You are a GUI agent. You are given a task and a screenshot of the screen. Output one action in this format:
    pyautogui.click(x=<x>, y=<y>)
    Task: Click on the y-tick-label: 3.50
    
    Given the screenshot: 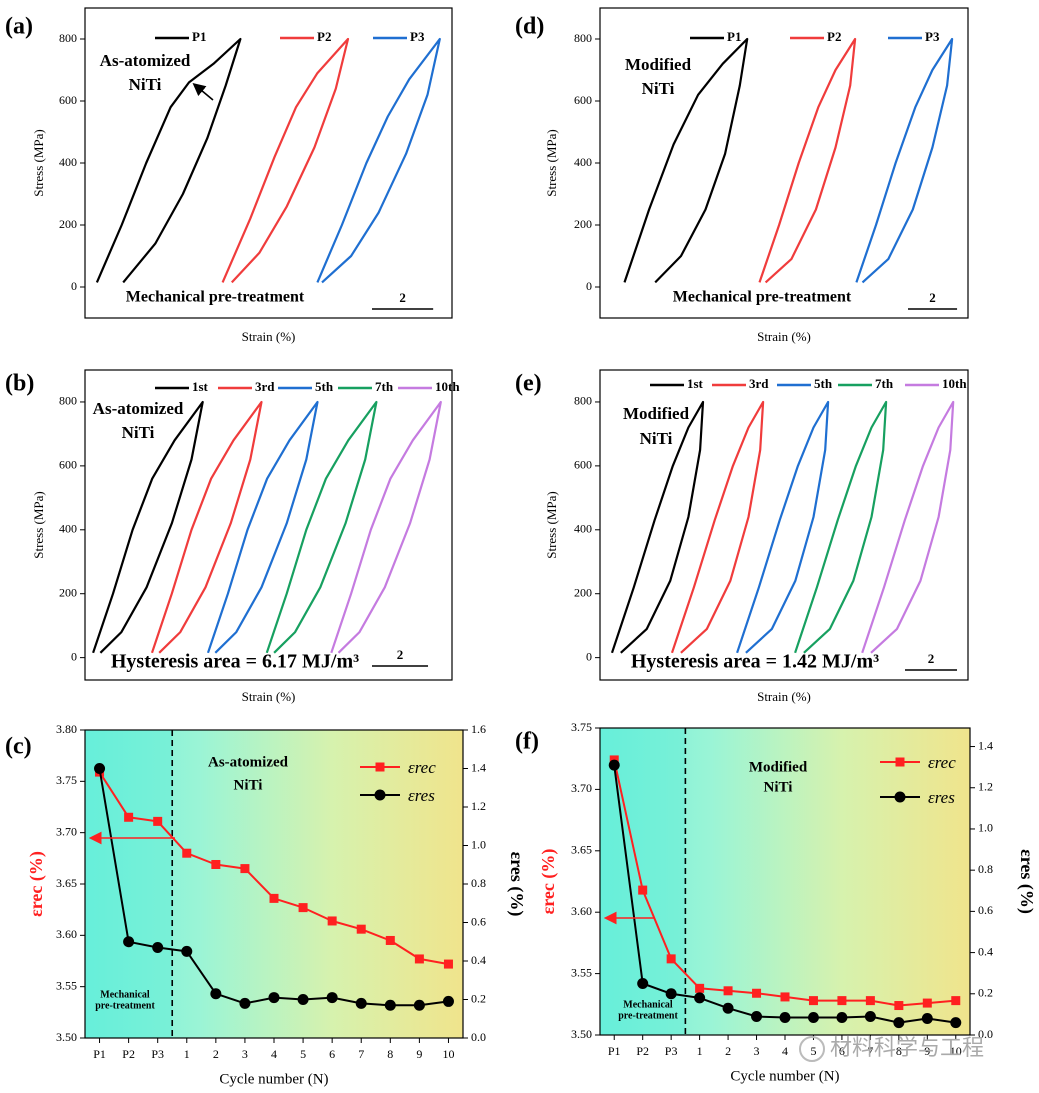 What is the action you would take?
    pyautogui.click(x=66, y=1037)
    